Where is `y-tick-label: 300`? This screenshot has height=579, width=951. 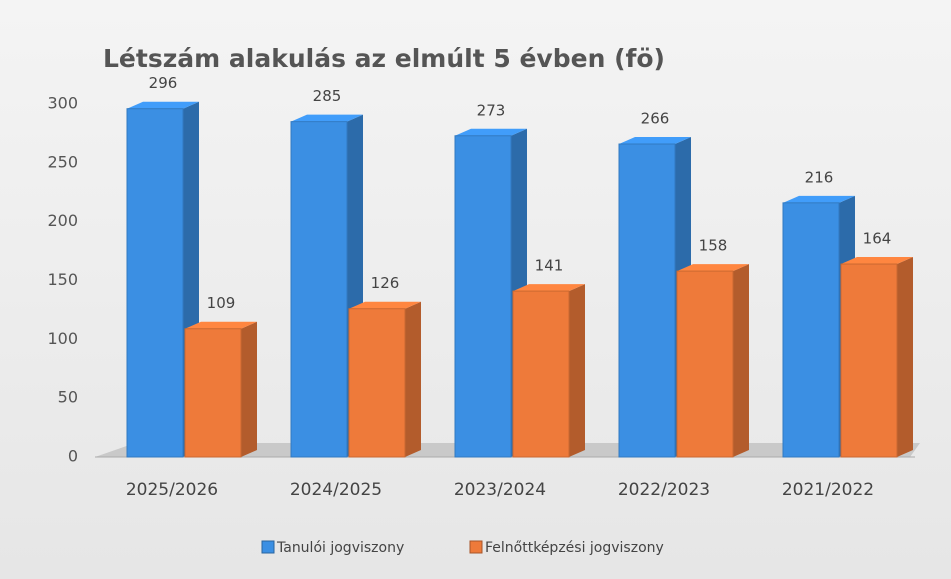 y-tick-label: 300 is located at coordinates (62, 103).